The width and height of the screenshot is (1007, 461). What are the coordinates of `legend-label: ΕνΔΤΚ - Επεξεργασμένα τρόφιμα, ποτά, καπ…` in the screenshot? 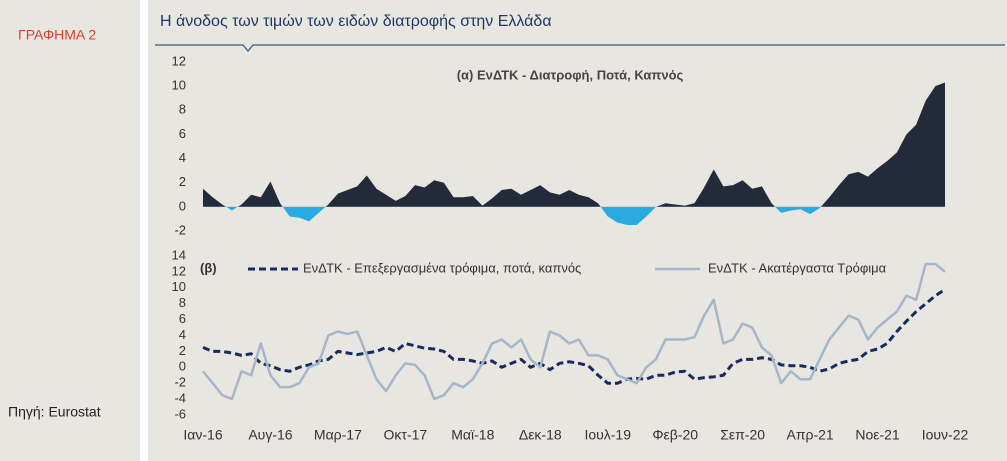 It's located at (442, 267).